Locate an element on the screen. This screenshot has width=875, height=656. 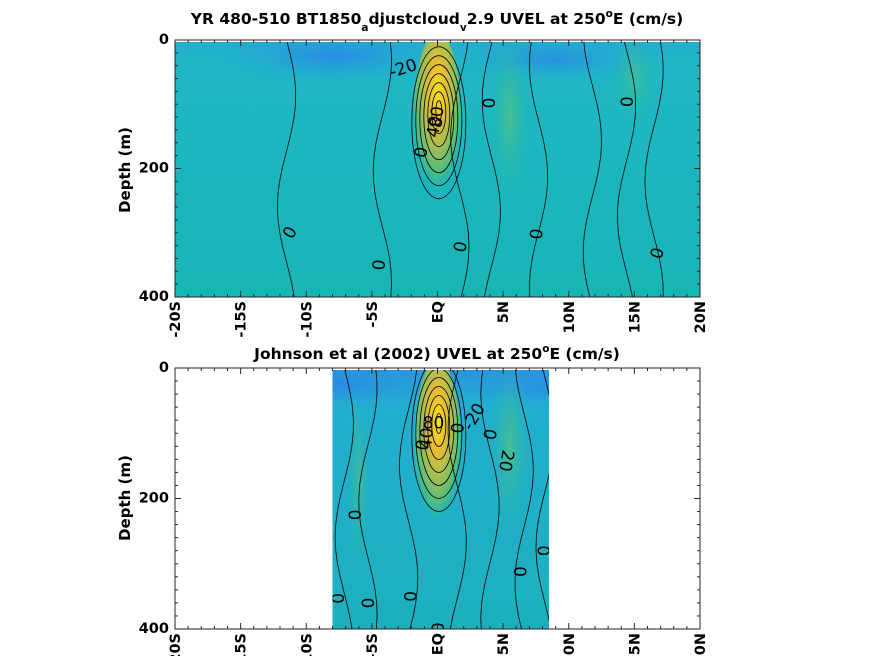
undercurrent-jet is located at coordinates (437, 122).